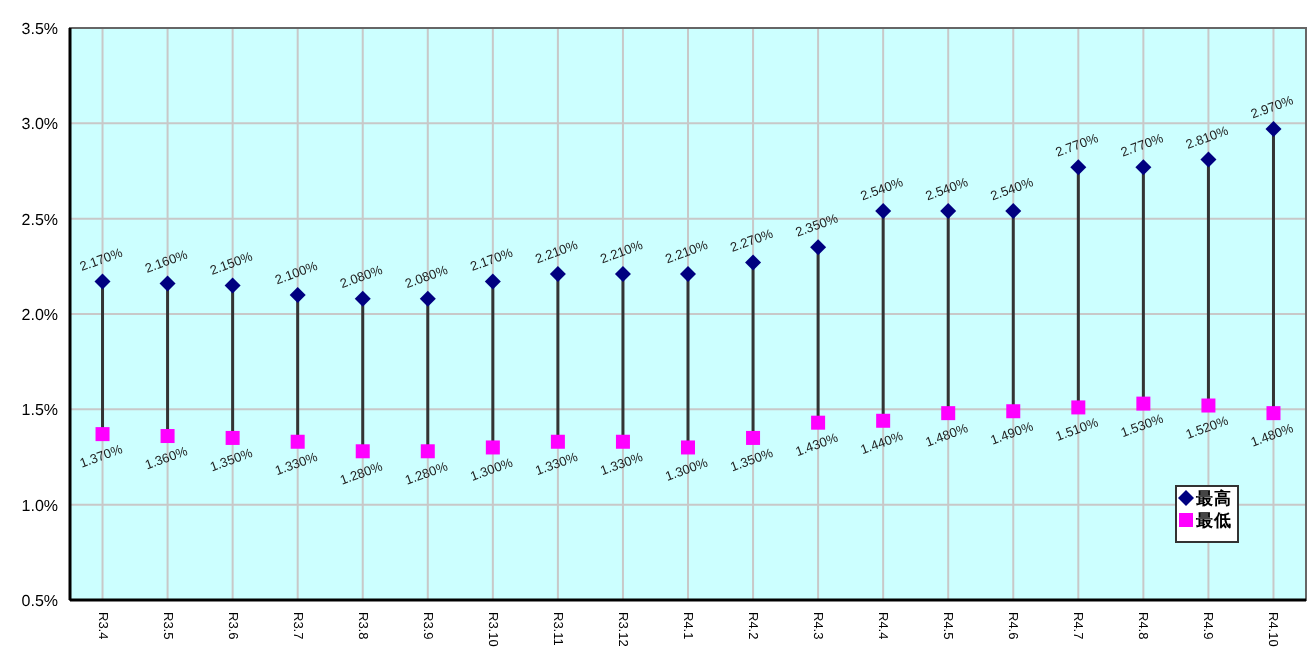 This screenshot has height=658, width=1316. What do you see at coordinates (39, 601) in the screenshot?
I see `y-tick-label: 0.5%` at bounding box center [39, 601].